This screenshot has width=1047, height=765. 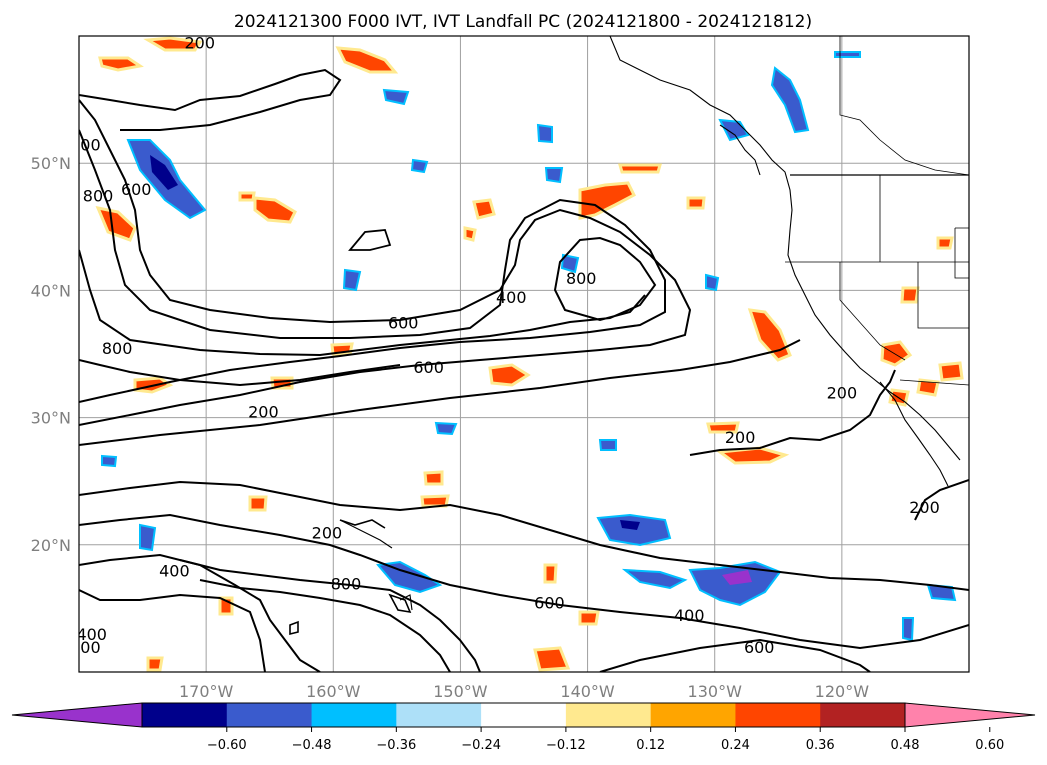 I want to click on lat-tick-label: 40°N, so click(x=51, y=290).